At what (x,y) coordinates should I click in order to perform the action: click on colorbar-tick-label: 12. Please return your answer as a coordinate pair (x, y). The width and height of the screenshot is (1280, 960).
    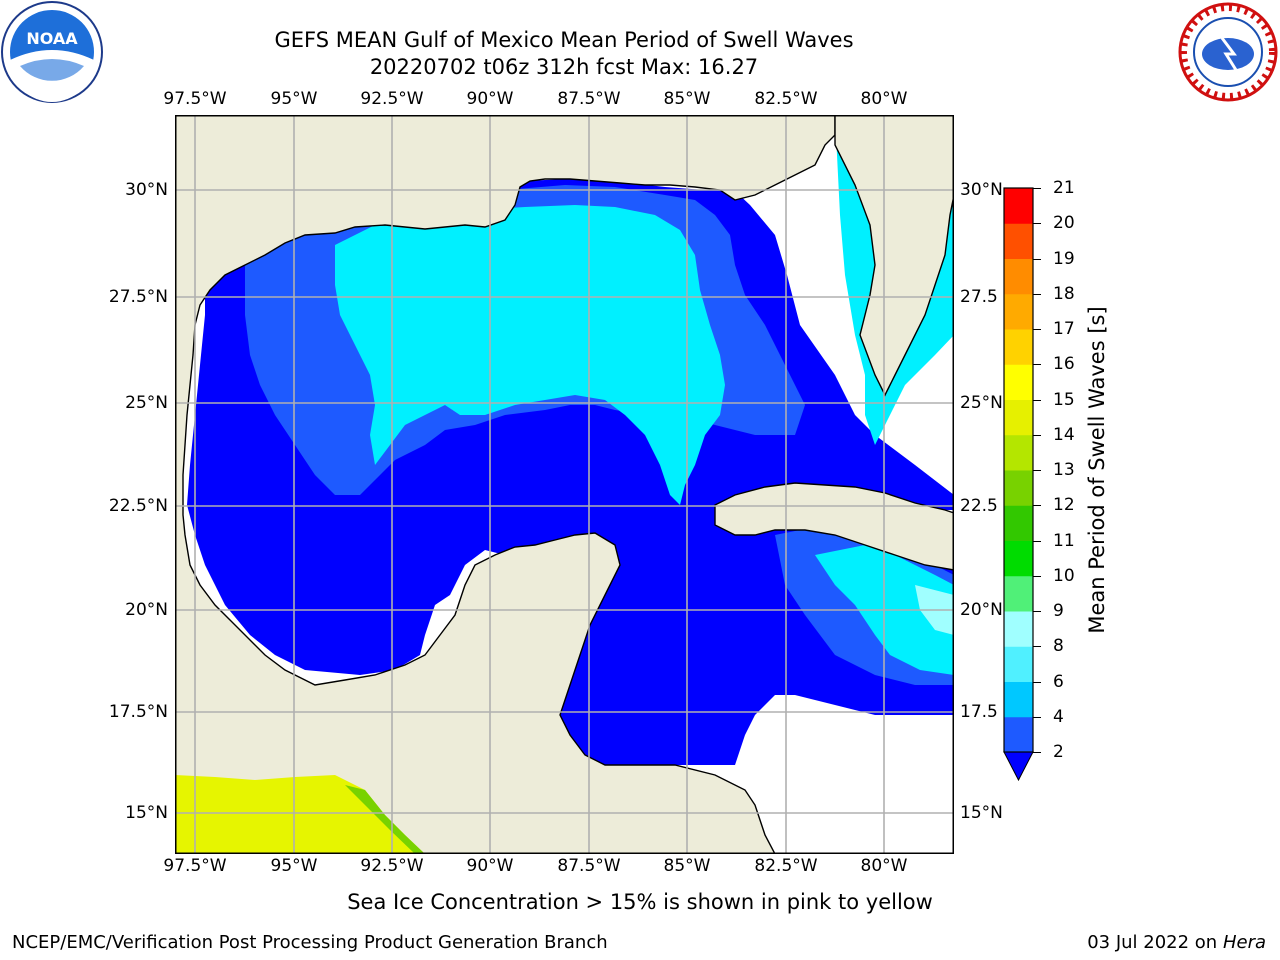
    Looking at the image, I should click on (1064, 505).